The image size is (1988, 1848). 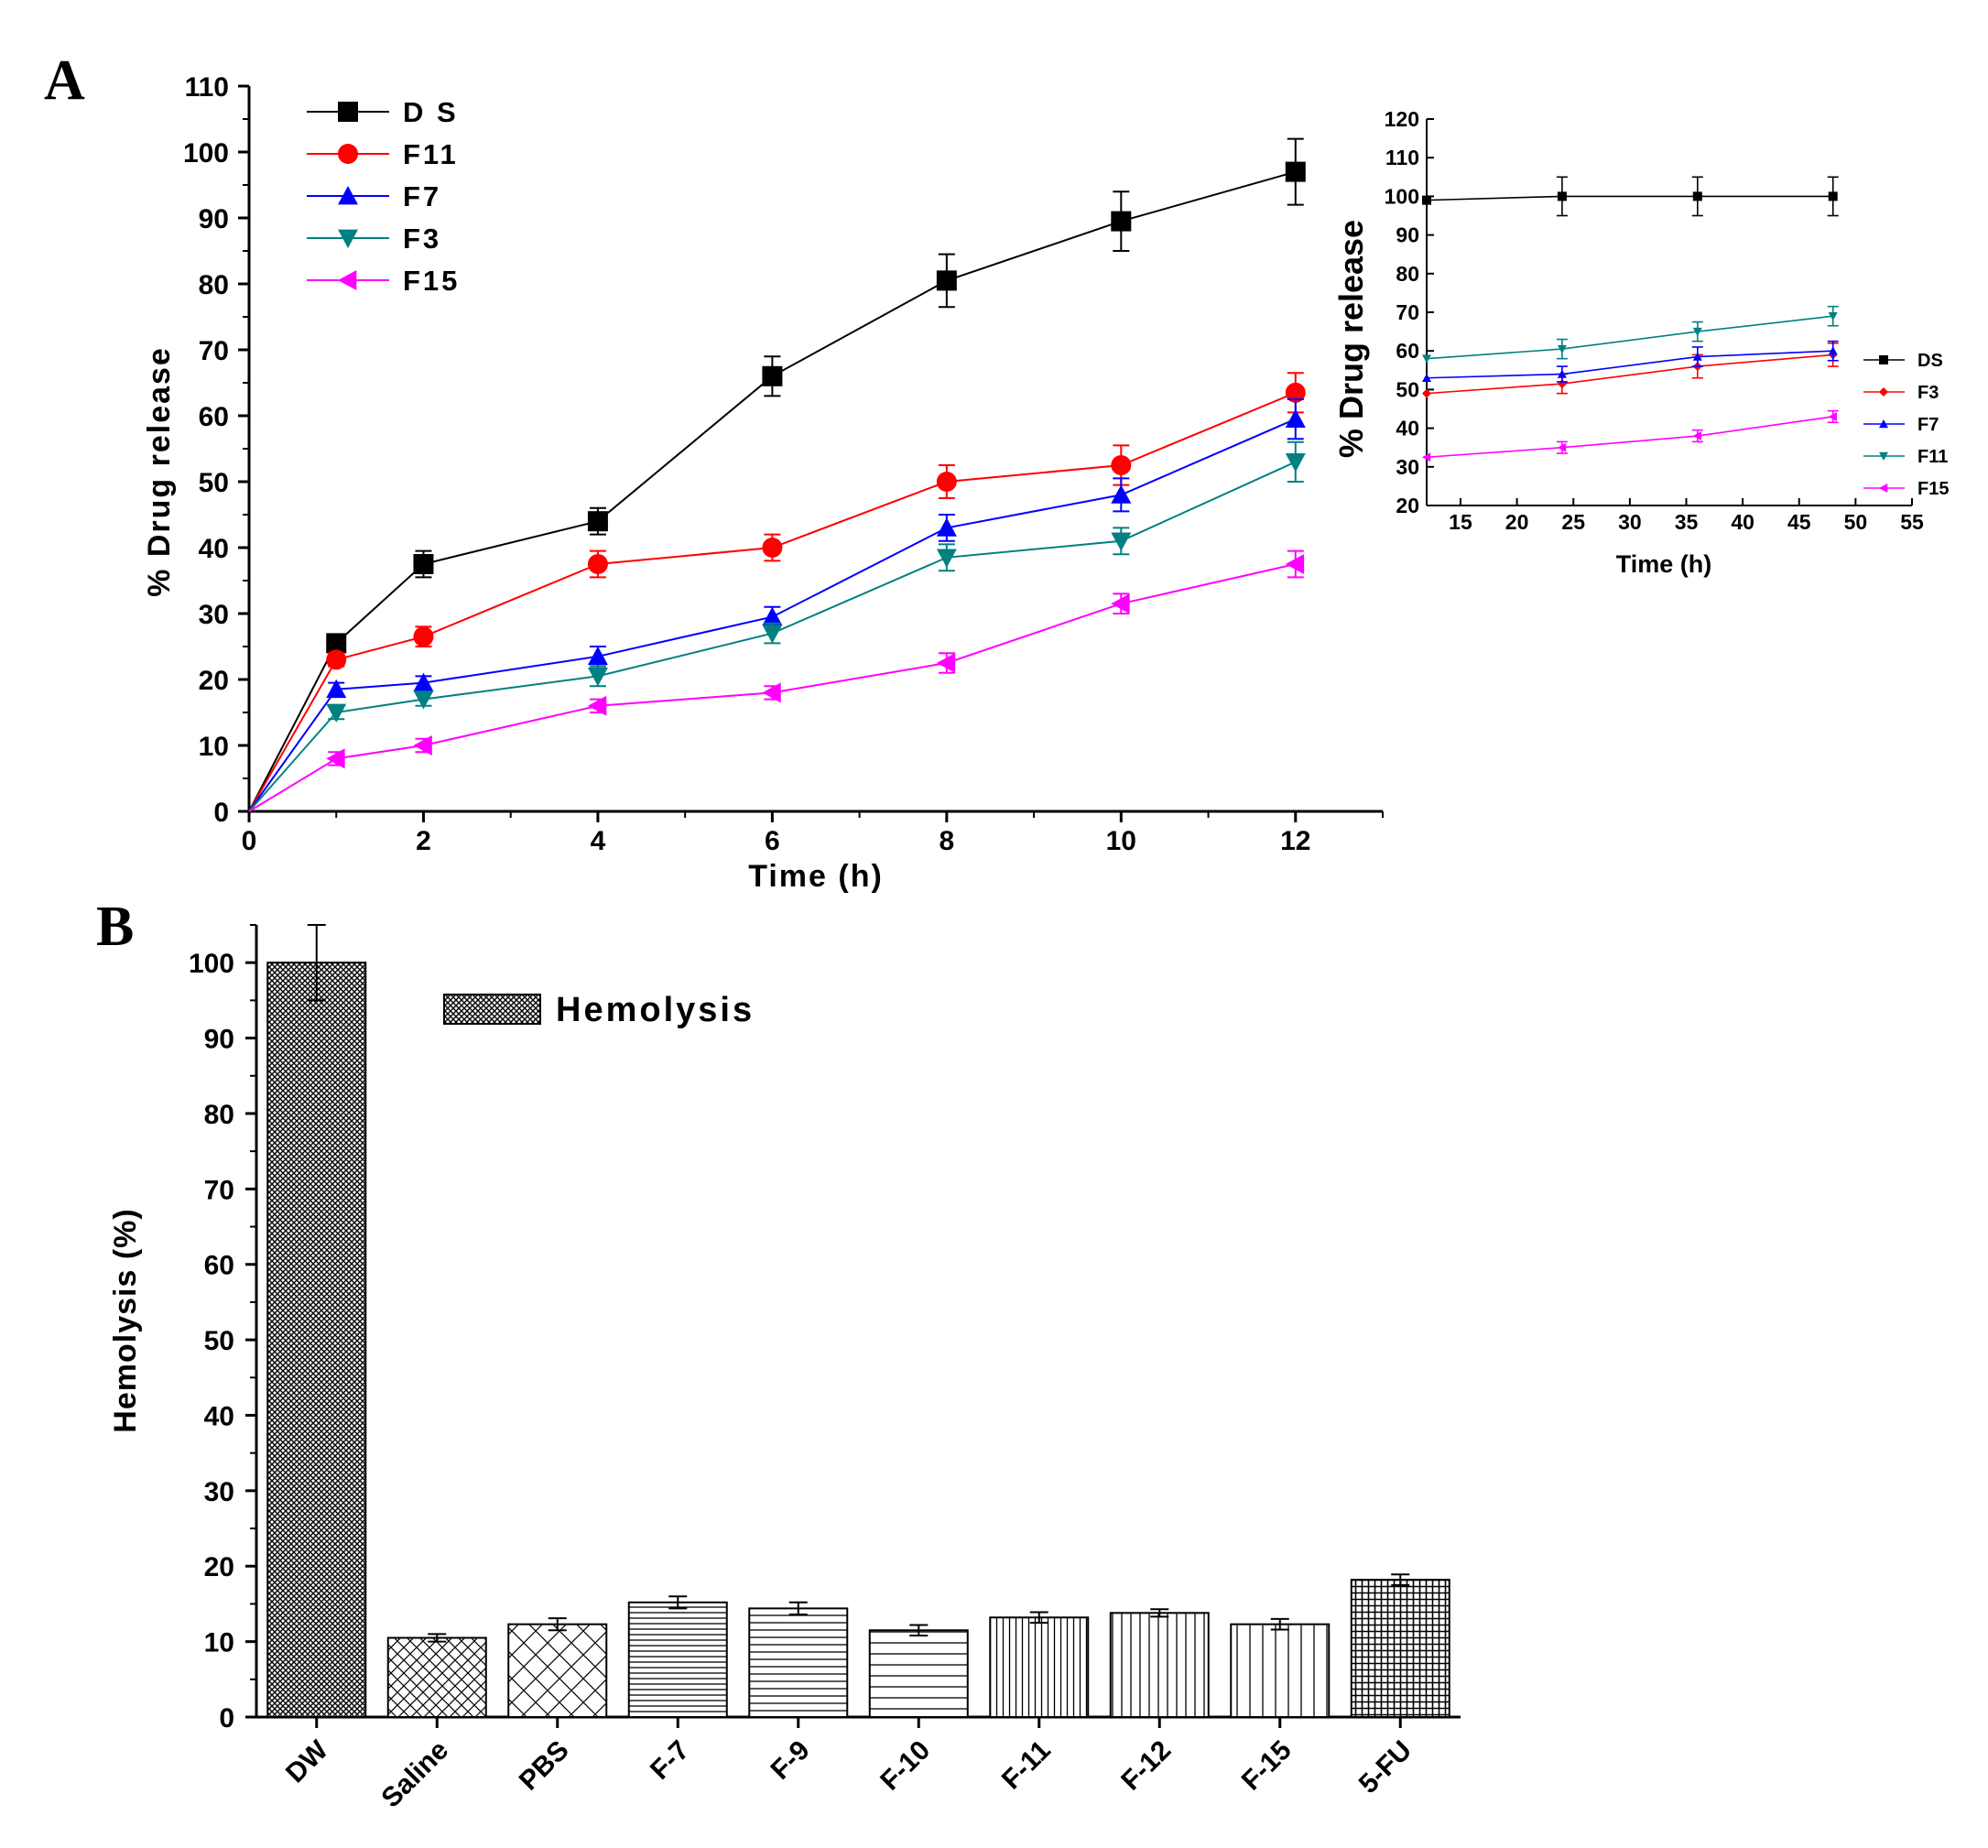 I want to click on b-x-tick-label-DW: DW, so click(x=307, y=1761).